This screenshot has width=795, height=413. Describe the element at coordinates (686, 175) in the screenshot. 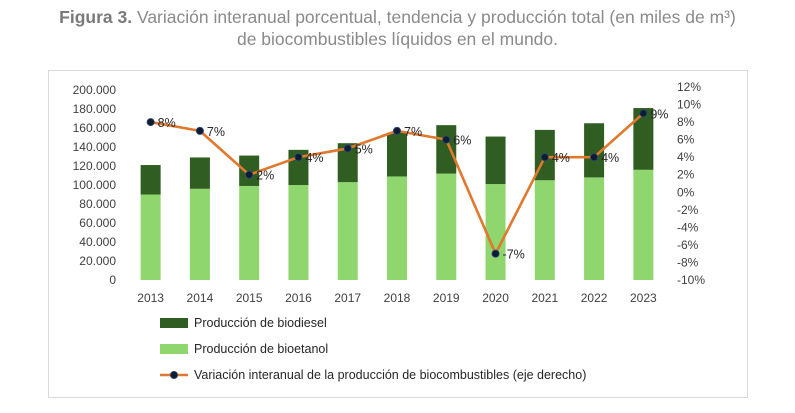

I see `right-tick-label: 2%` at that location.